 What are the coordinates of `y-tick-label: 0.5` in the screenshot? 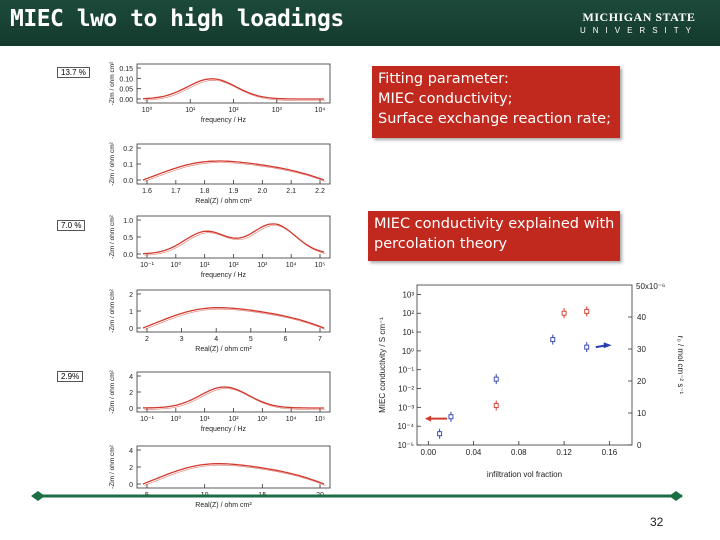 It's located at (128, 238).